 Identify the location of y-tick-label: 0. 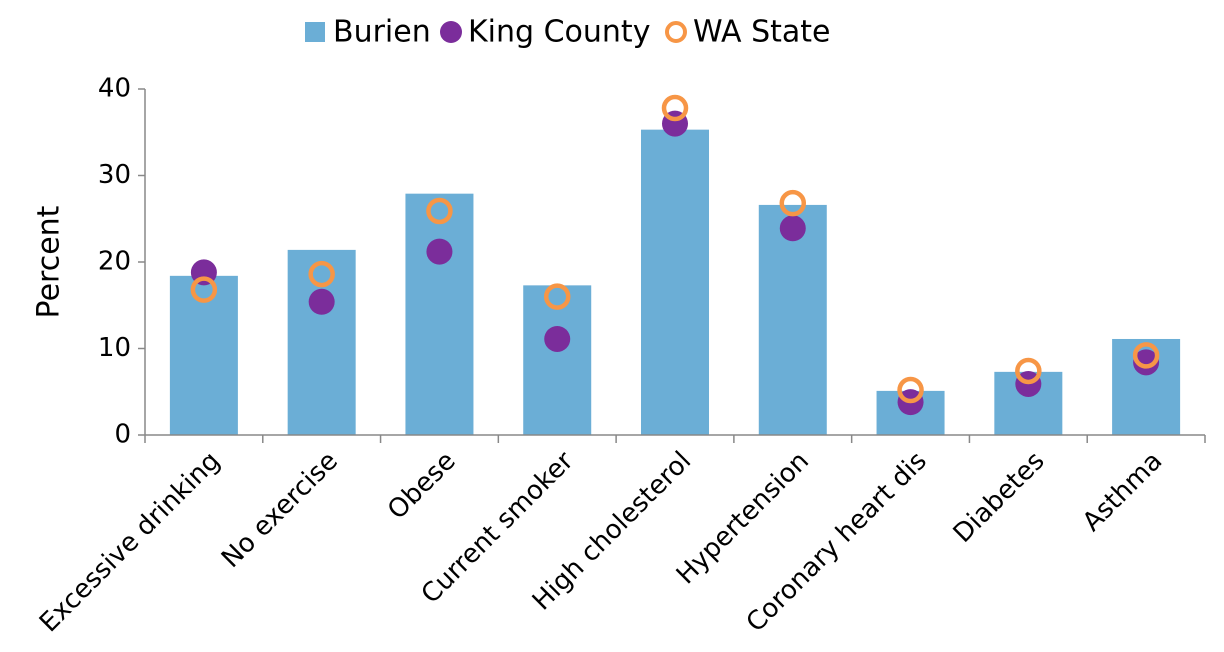
(122, 435).